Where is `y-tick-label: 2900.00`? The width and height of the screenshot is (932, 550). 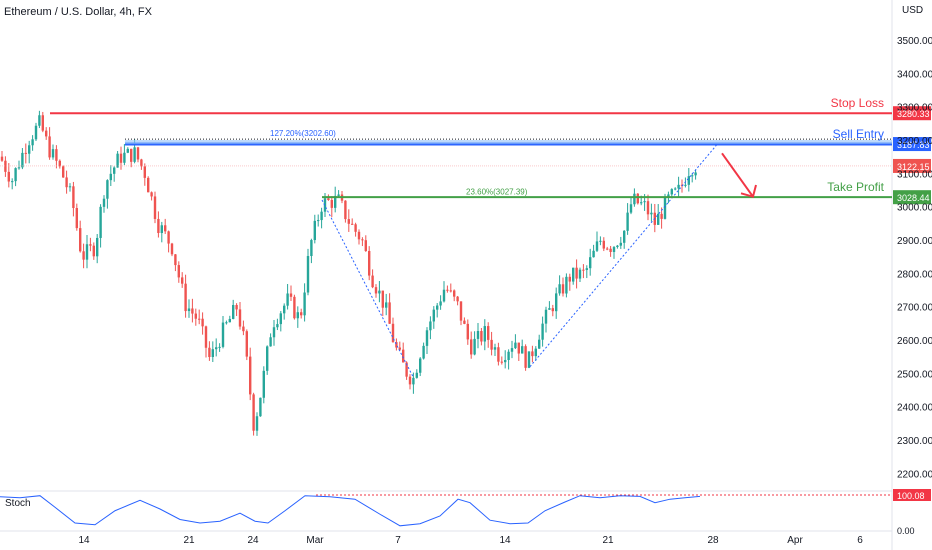 y-tick-label: 2900.00 is located at coordinates (914, 241).